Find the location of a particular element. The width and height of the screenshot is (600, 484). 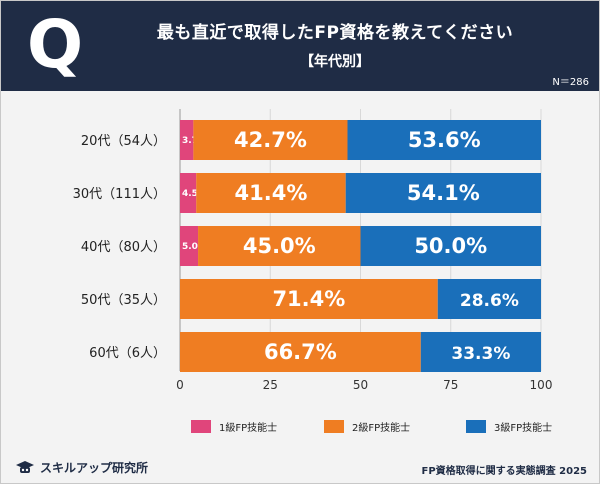

category-label: 40代（80人） is located at coordinates (123, 247).